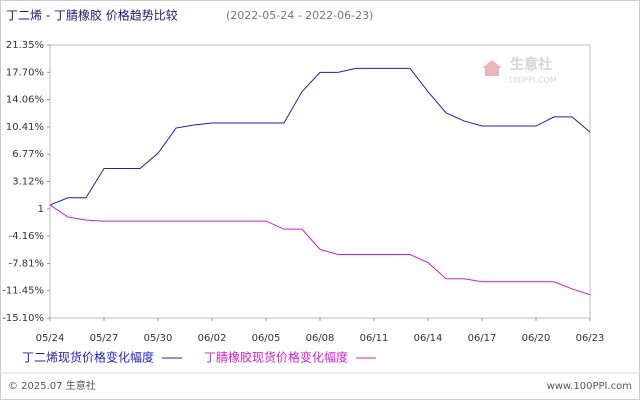  What do you see at coordinates (532, 80) in the screenshot?
I see `watermark-site: 100PPI.COM` at bounding box center [532, 80].